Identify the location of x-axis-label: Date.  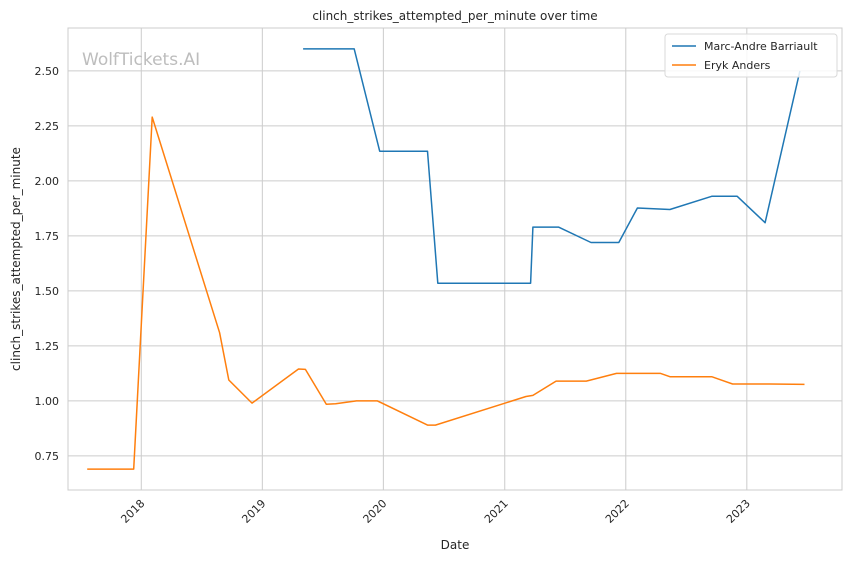
(455, 545).